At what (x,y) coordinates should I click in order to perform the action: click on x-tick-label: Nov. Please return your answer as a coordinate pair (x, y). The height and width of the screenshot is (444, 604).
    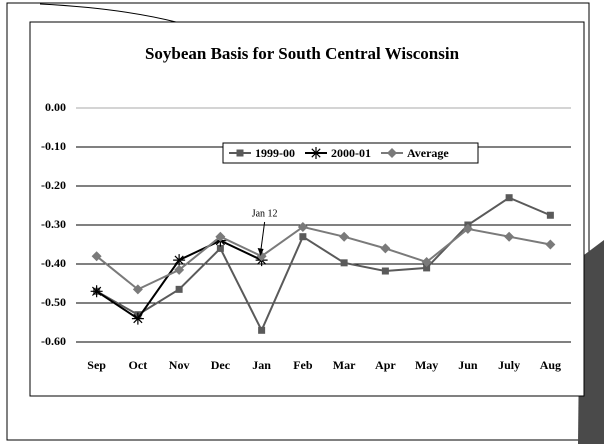
    Looking at the image, I should click on (179, 365).